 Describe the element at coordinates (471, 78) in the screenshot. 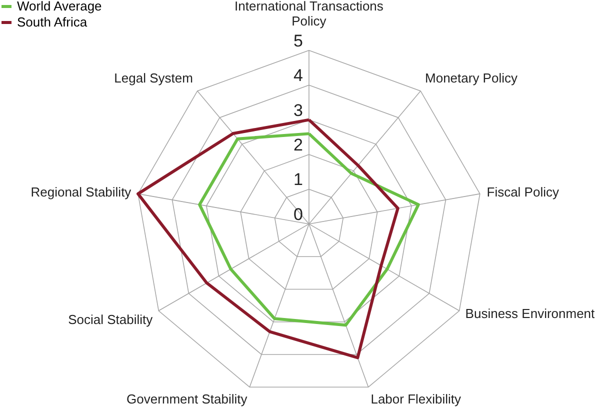

I see `spoke-label: Monetary Policy` at that location.